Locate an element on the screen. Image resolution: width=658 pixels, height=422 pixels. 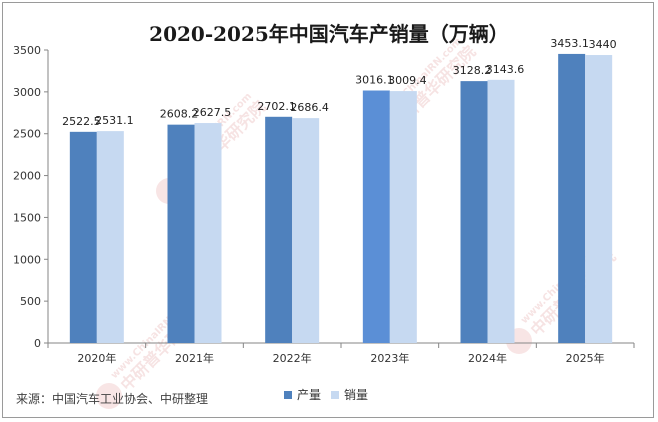
data-label-production: 3016.1 is located at coordinates (374, 80).